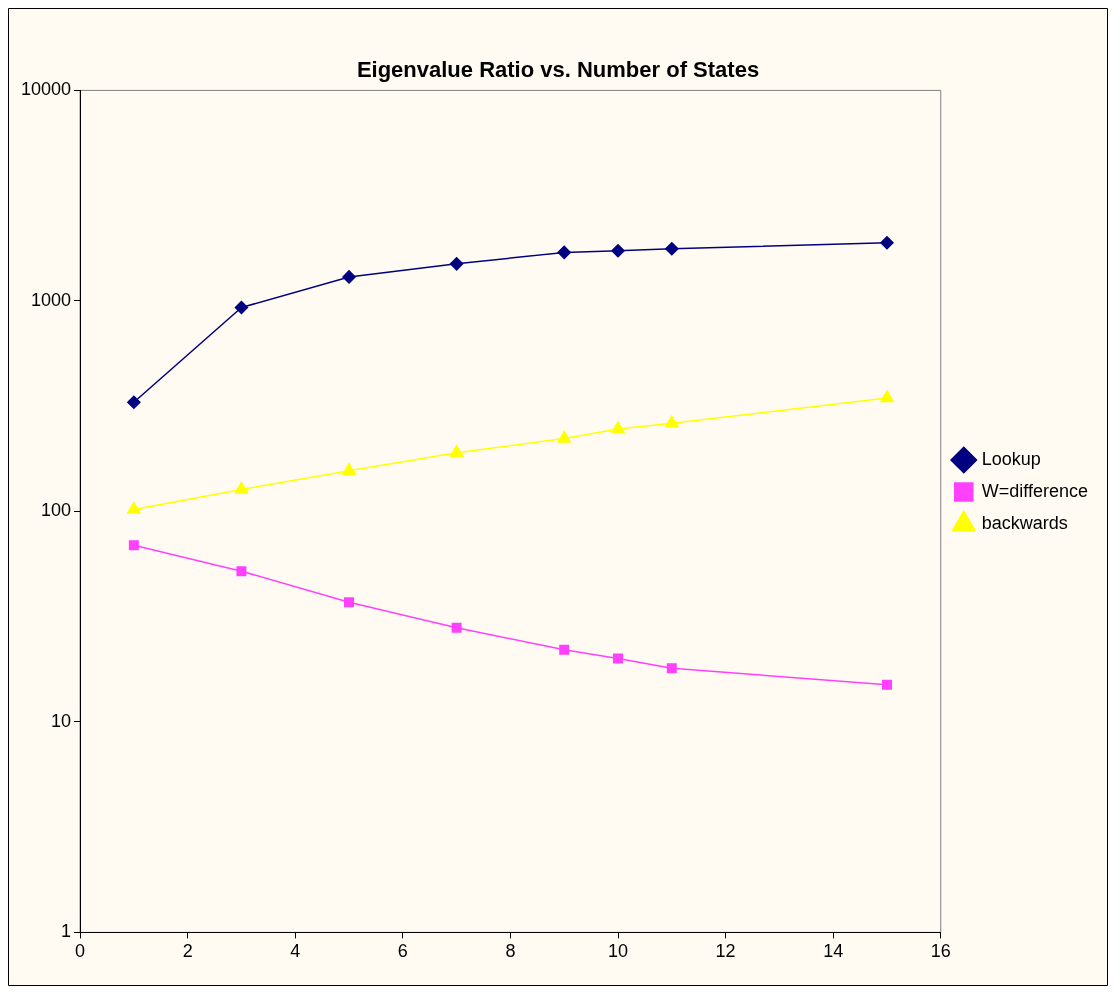 This screenshot has height=994, width=1120. I want to click on y-tick-label: 10, so click(61, 720).